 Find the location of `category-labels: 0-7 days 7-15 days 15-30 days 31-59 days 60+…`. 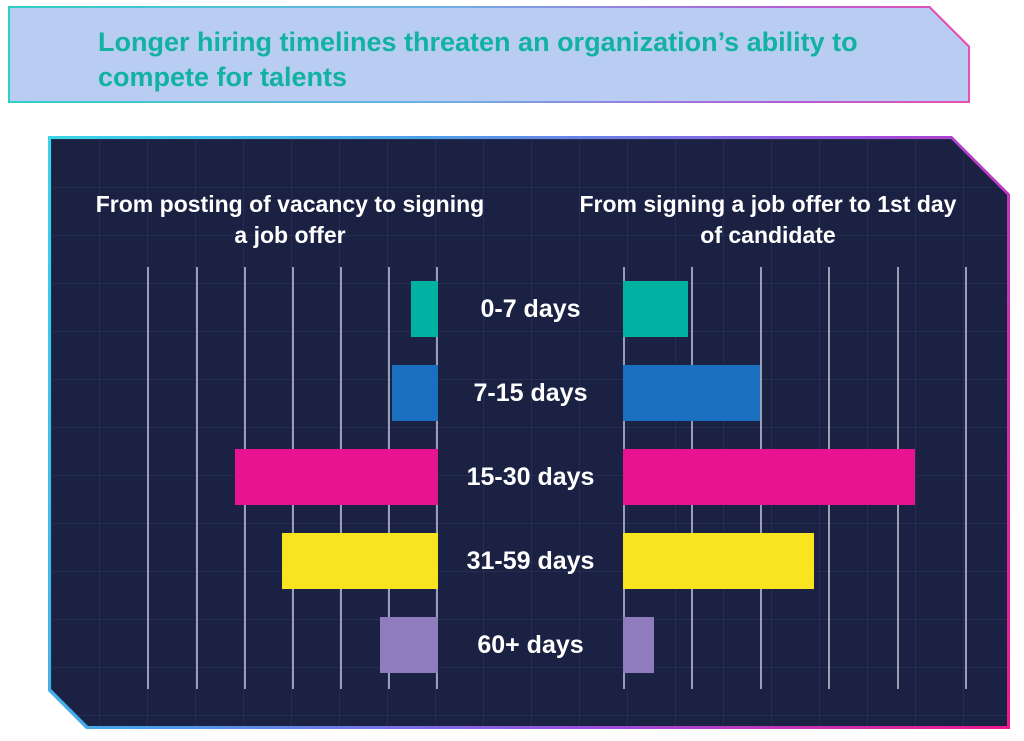

category-labels: 0-7 days 7-15 days 15-30 days 31-59 days 60+… is located at coordinates (530, 478).